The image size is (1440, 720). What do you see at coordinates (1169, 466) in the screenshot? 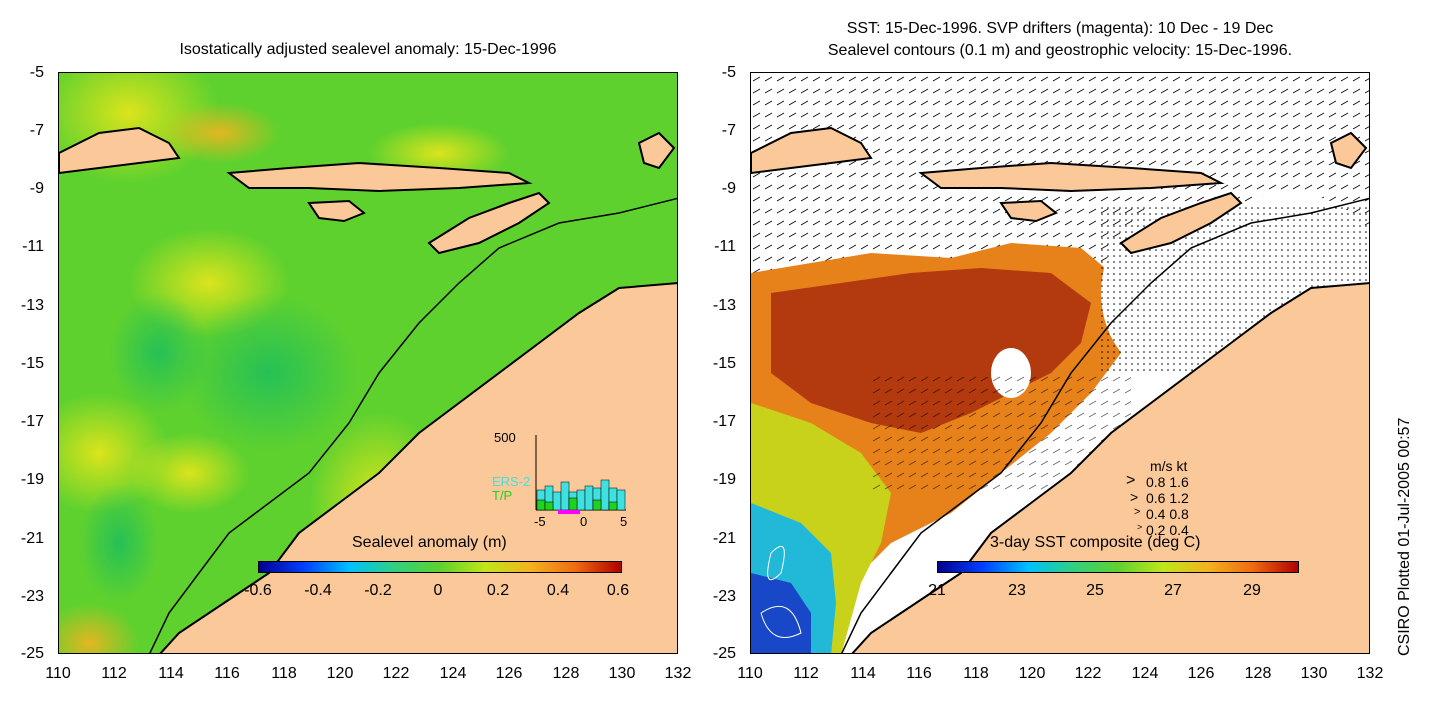
I see `velocity-legend-header: m/s kt` at bounding box center [1169, 466].